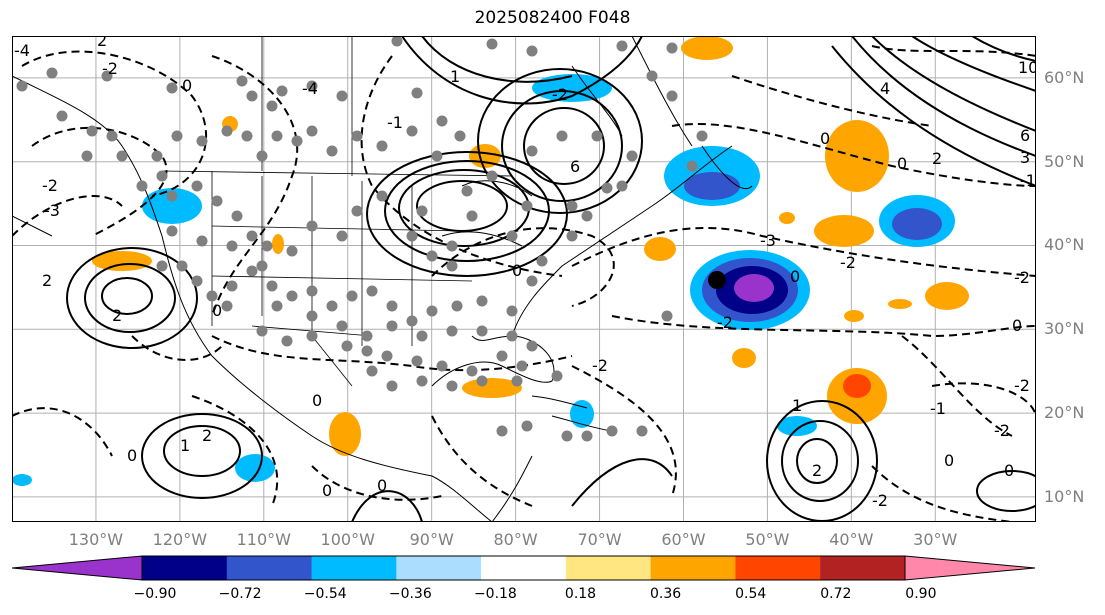 The image size is (1105, 615). I want to click on lon-tick-label: 40°W, so click(851, 539).